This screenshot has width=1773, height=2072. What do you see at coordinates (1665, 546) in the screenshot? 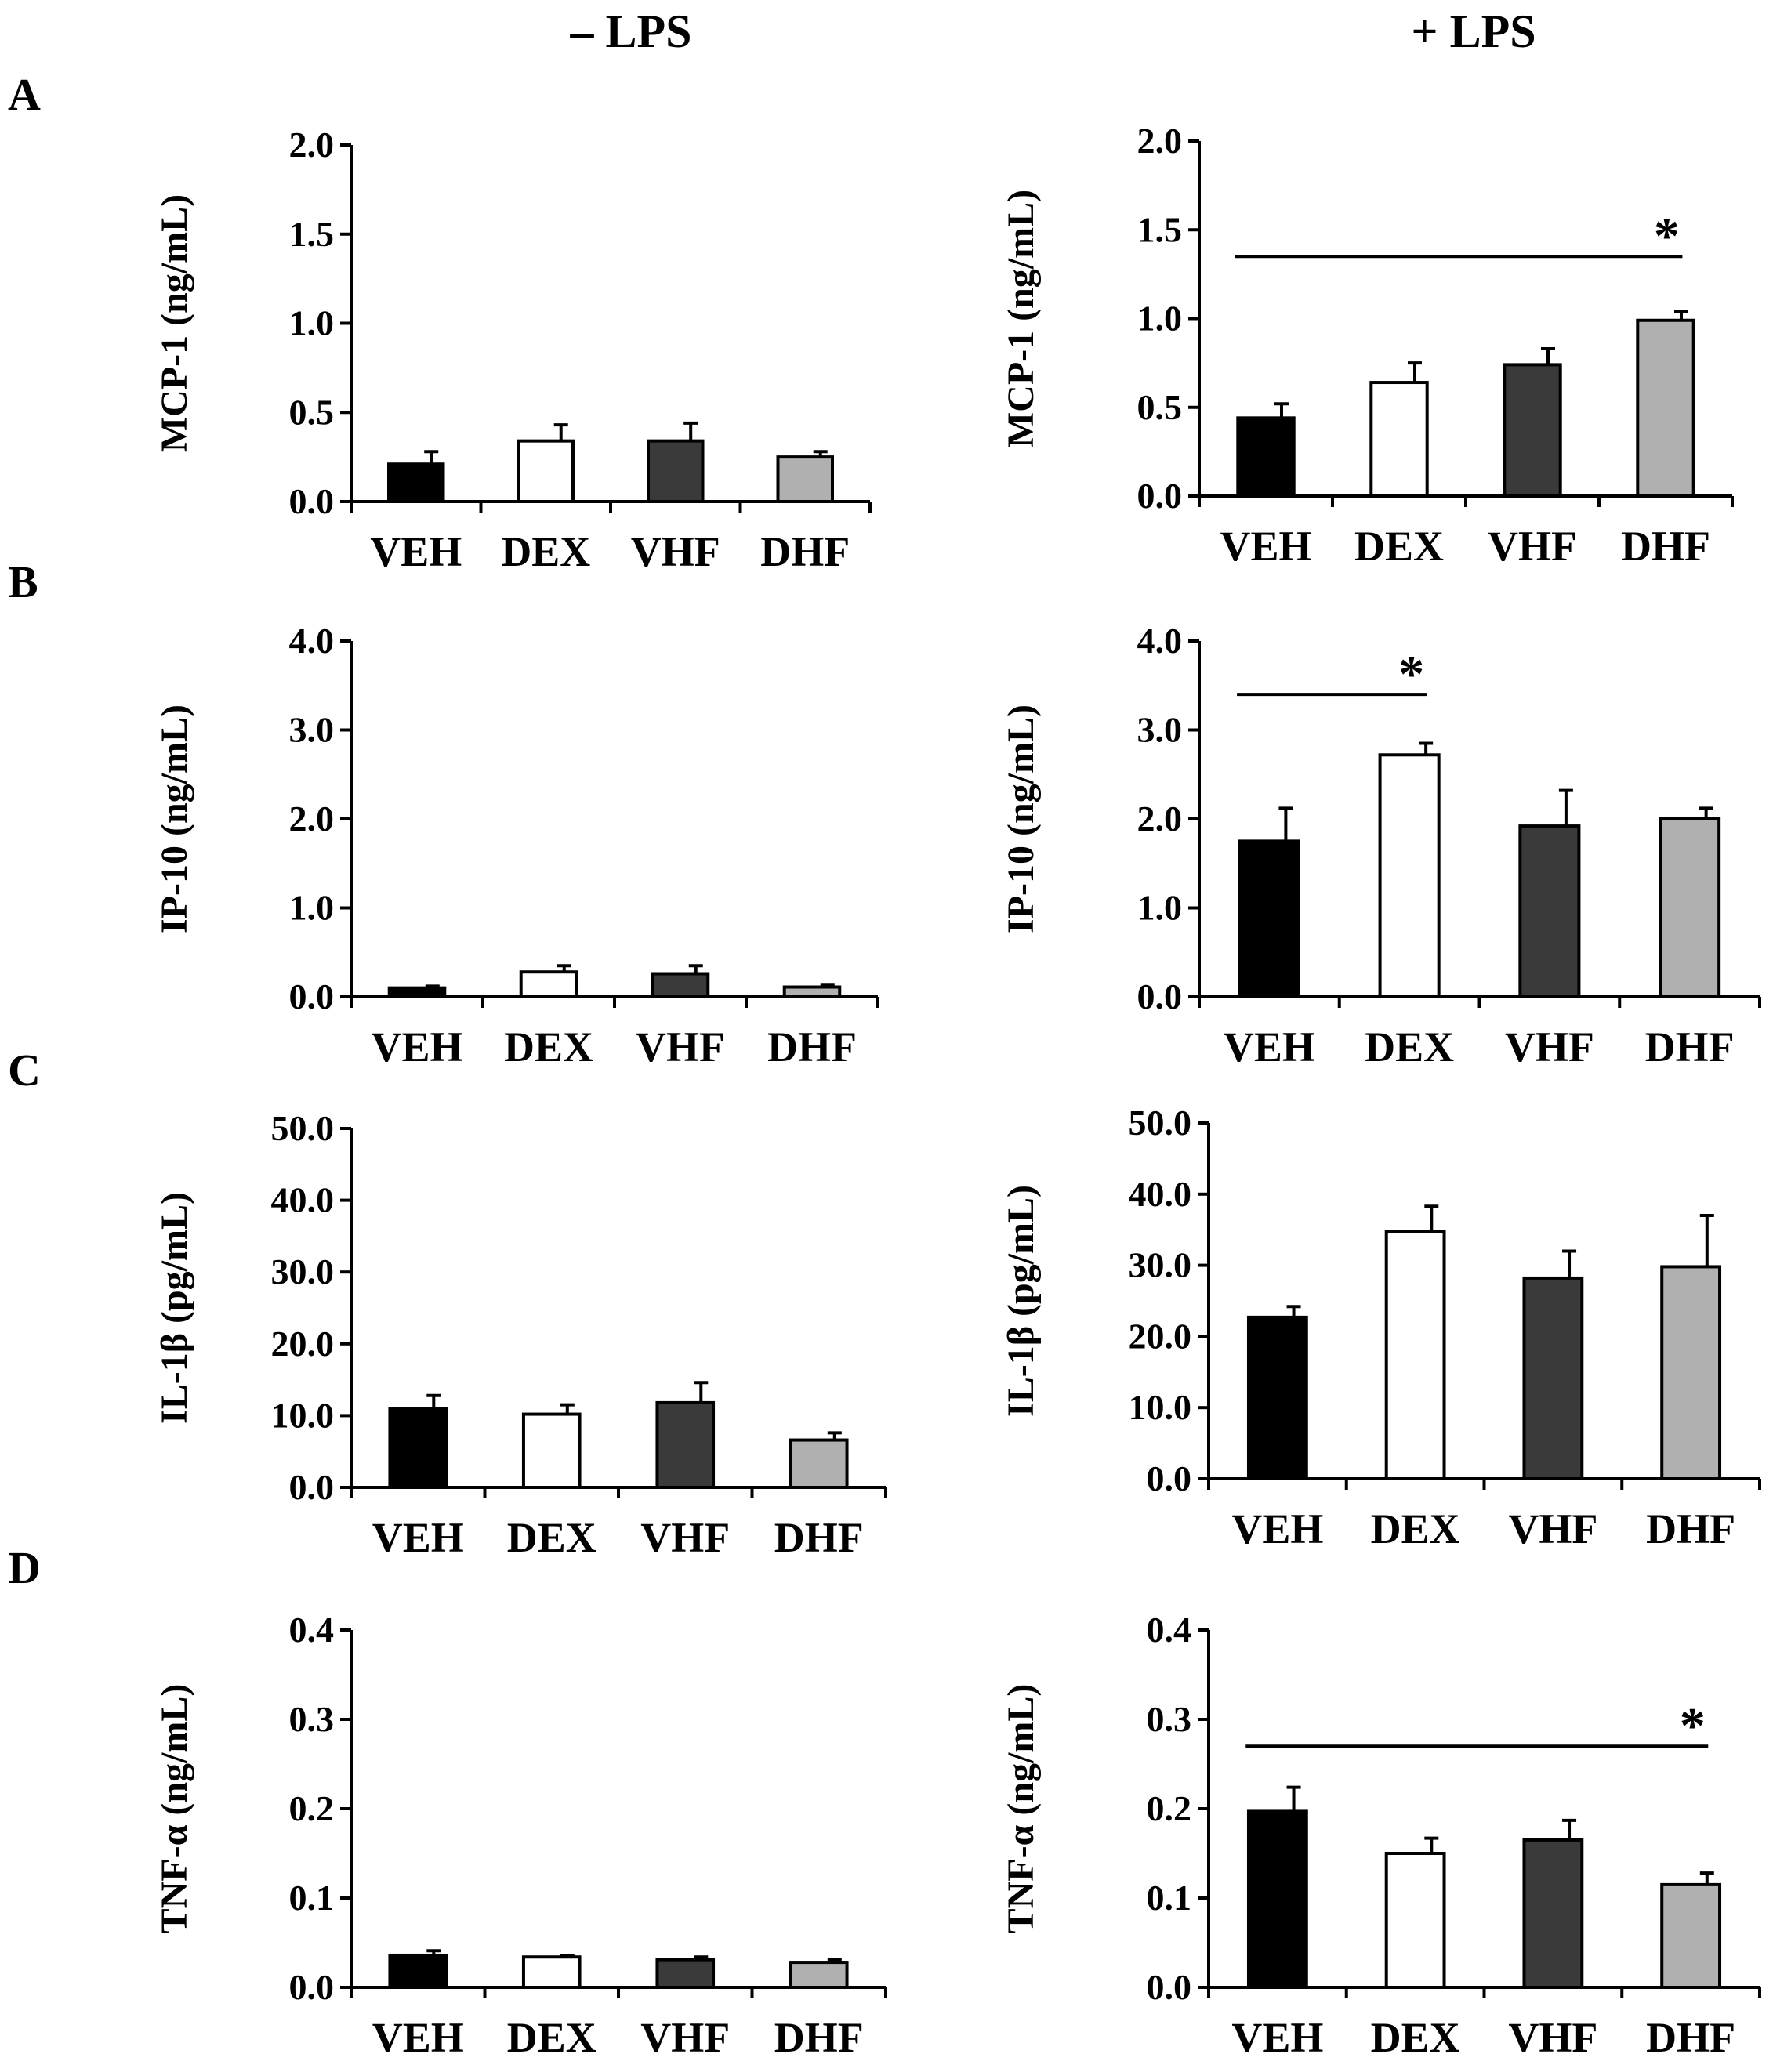
I see `panel-a-plus-lps-category-label-dhf: DHF` at bounding box center [1665, 546].